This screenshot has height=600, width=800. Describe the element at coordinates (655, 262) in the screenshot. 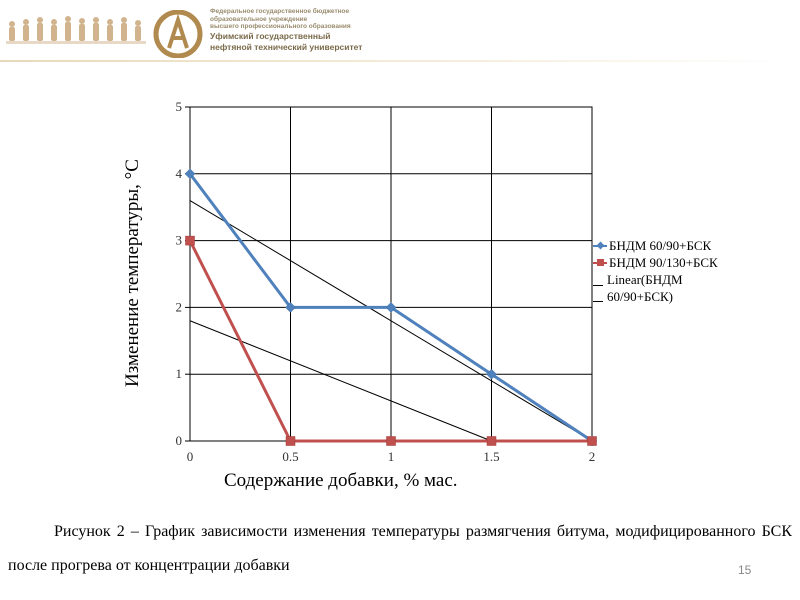

I see `legend-item-series-2: БНДМ 90/130+БСК` at that location.